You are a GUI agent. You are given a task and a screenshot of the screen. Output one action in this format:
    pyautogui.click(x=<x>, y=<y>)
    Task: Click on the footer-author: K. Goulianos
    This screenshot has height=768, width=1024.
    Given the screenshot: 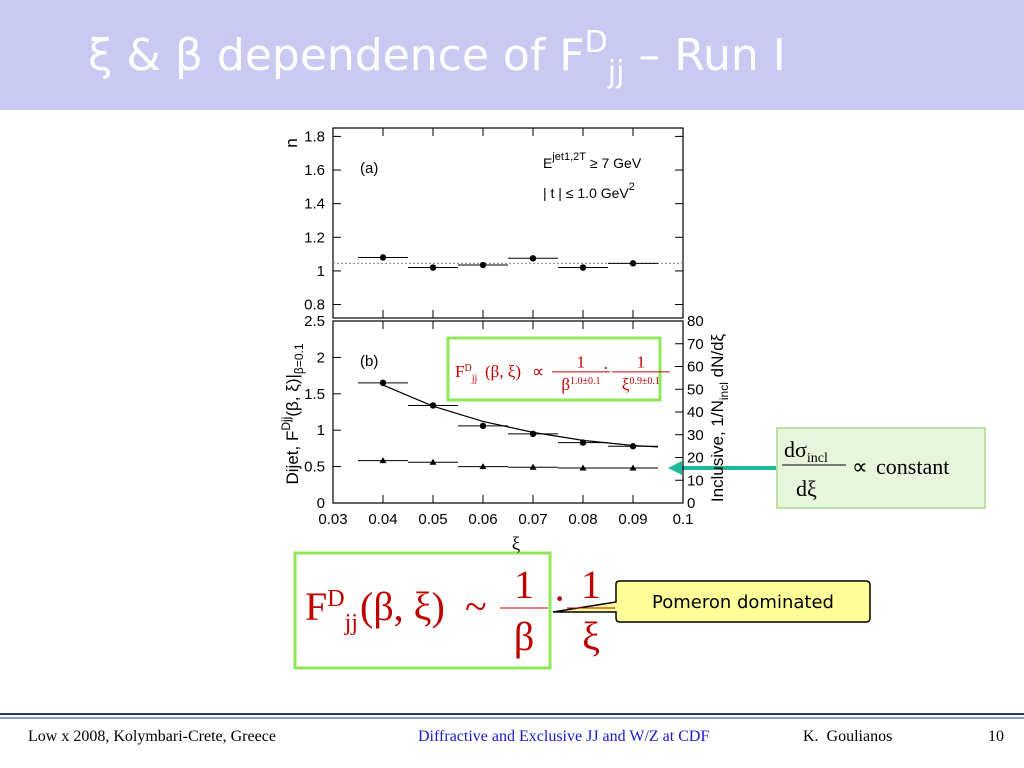 What is the action you would take?
    pyautogui.click(x=847, y=736)
    